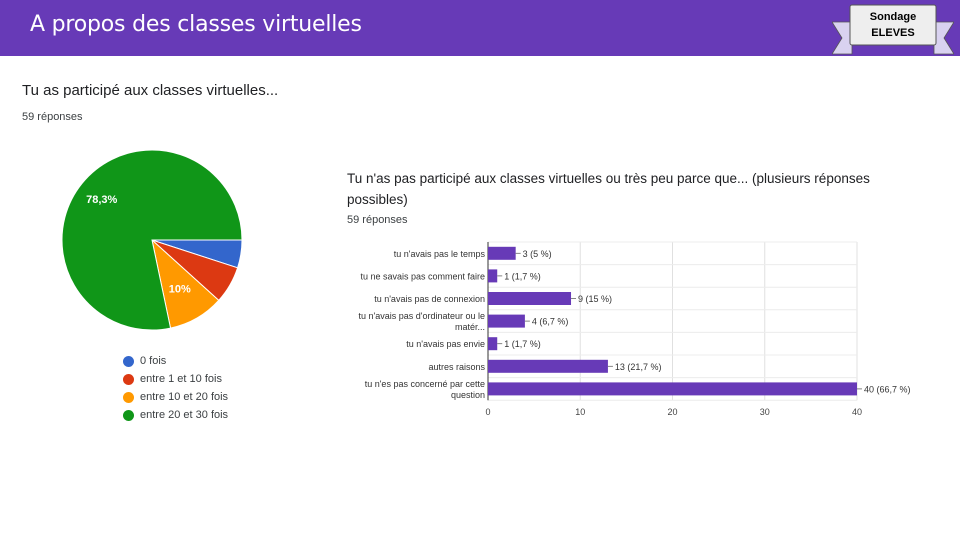 The height and width of the screenshot is (540, 960). I want to click on header-bar: A propos des classes virtuelles, so click(480, 28).